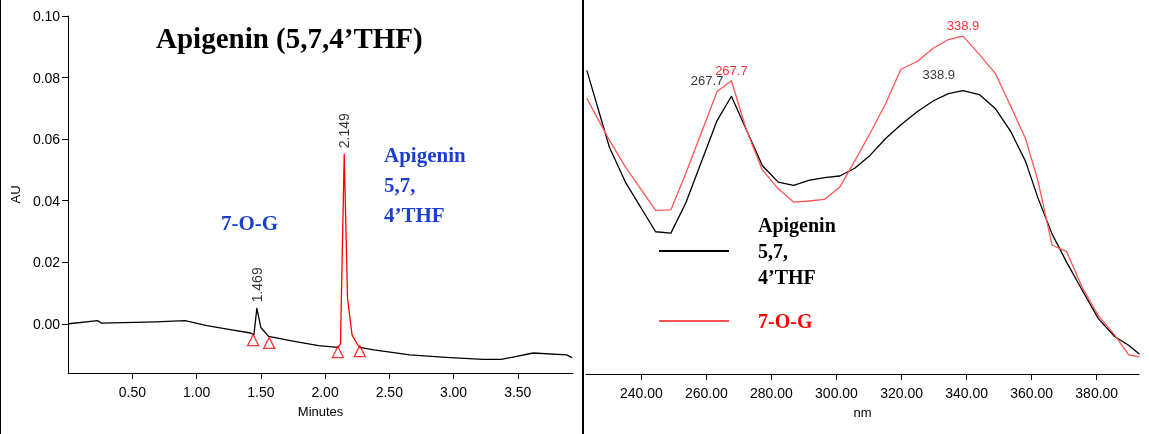 The height and width of the screenshot is (434, 1149). Describe the element at coordinates (132, 392) in the screenshot. I see `x-tick-label: 0.50` at that location.